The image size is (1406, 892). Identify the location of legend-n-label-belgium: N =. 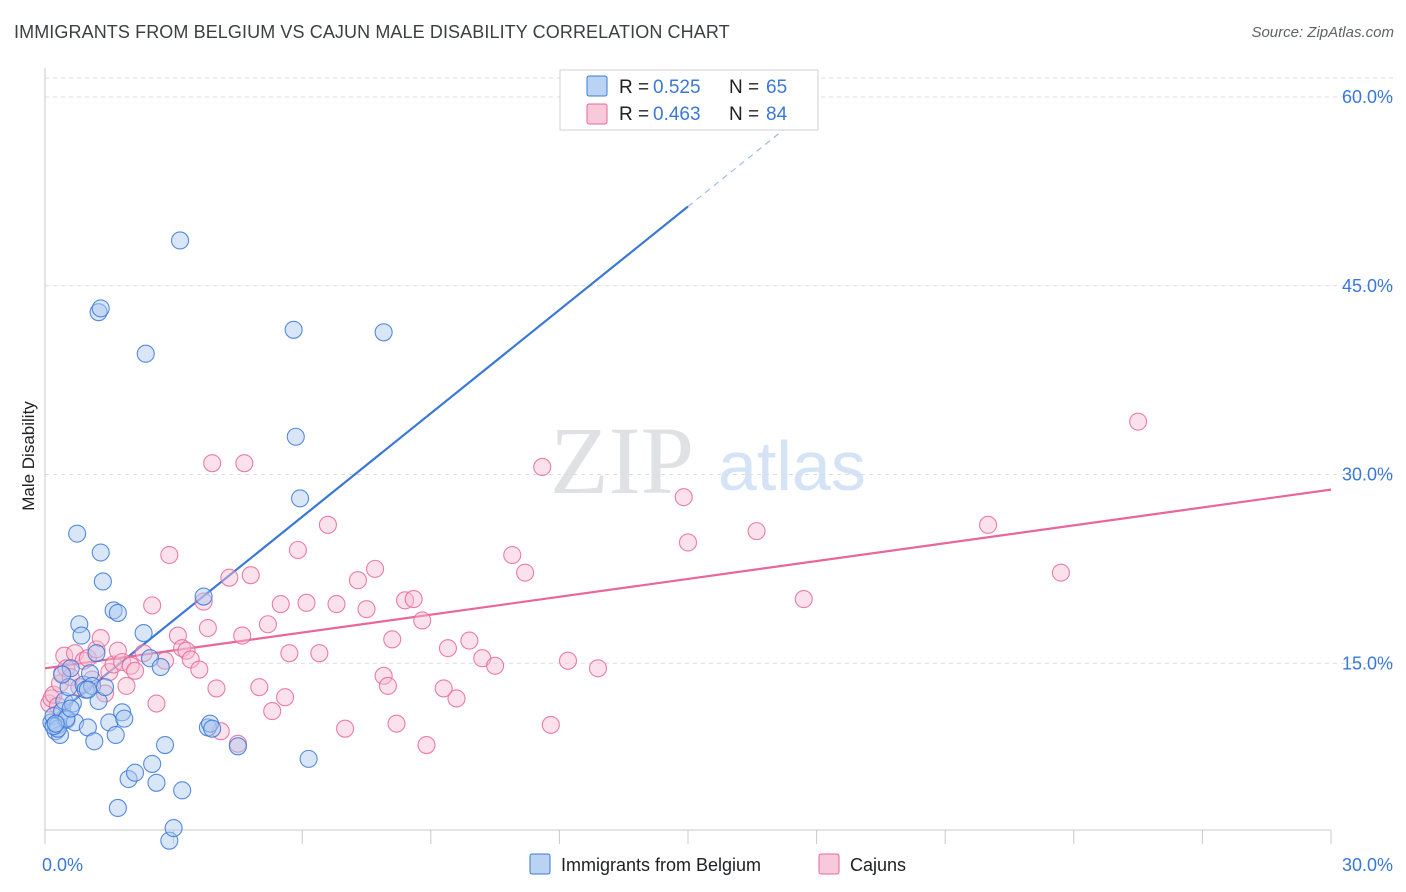
(744, 87).